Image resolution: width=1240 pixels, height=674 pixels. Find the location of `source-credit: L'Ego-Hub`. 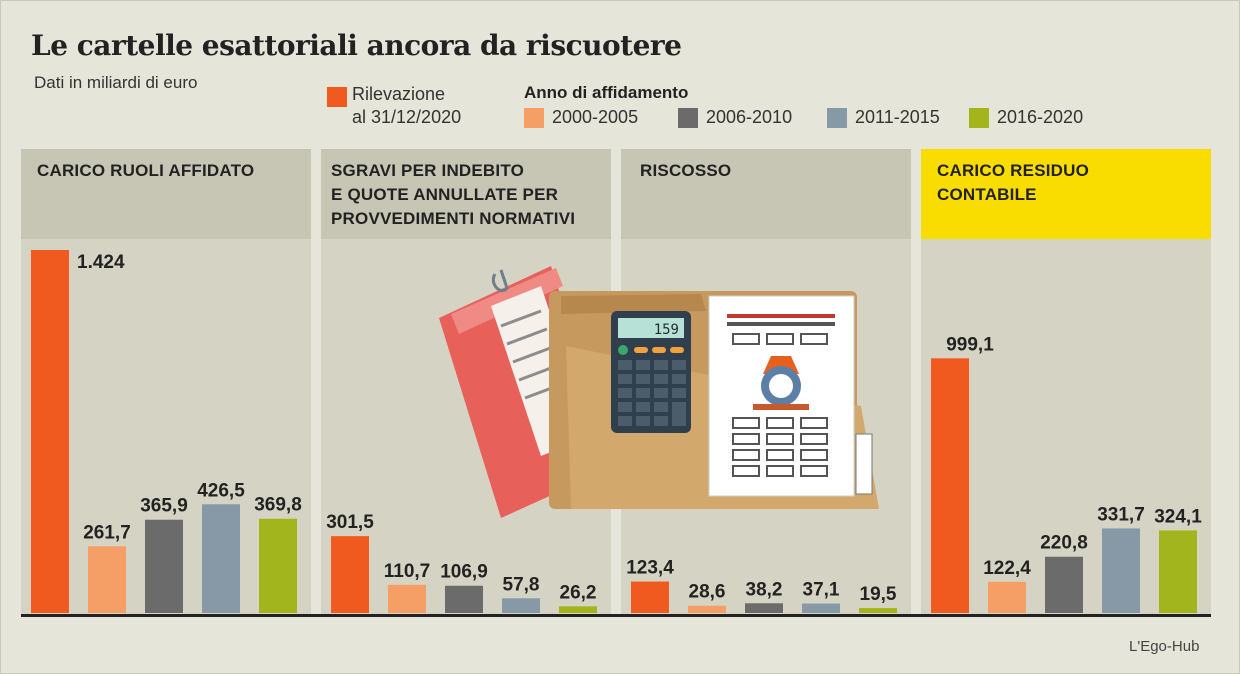

source-credit: L'Ego-Hub is located at coordinates (1164, 646).